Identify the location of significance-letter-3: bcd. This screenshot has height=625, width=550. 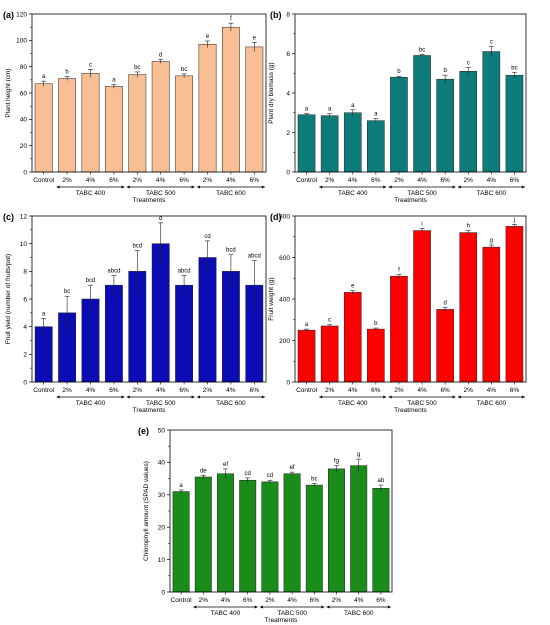
(91, 281).